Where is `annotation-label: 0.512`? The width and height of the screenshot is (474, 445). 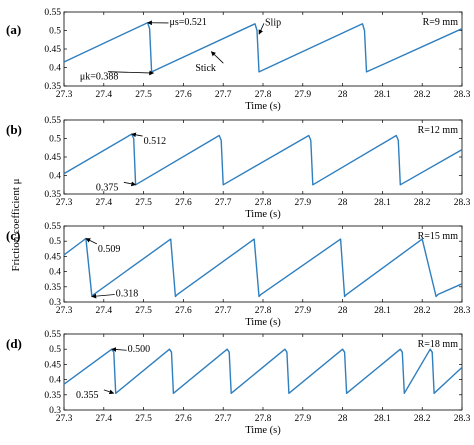
annotation-label: 0.512 is located at coordinates (155, 141).